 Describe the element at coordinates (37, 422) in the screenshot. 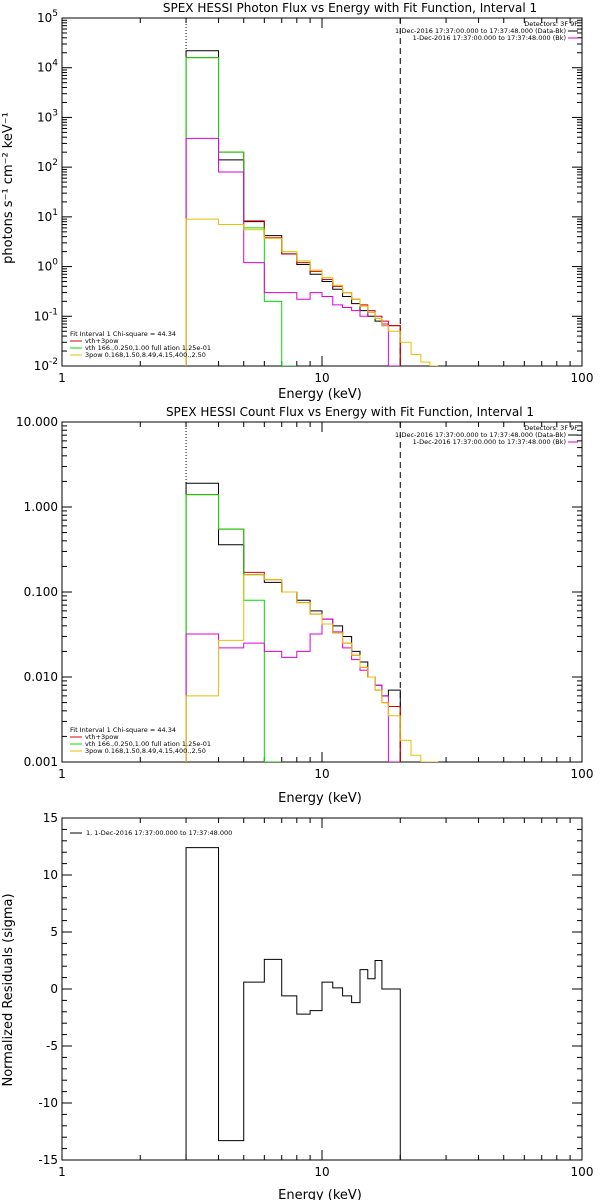

I see `y-tick-label: 10.000` at that location.